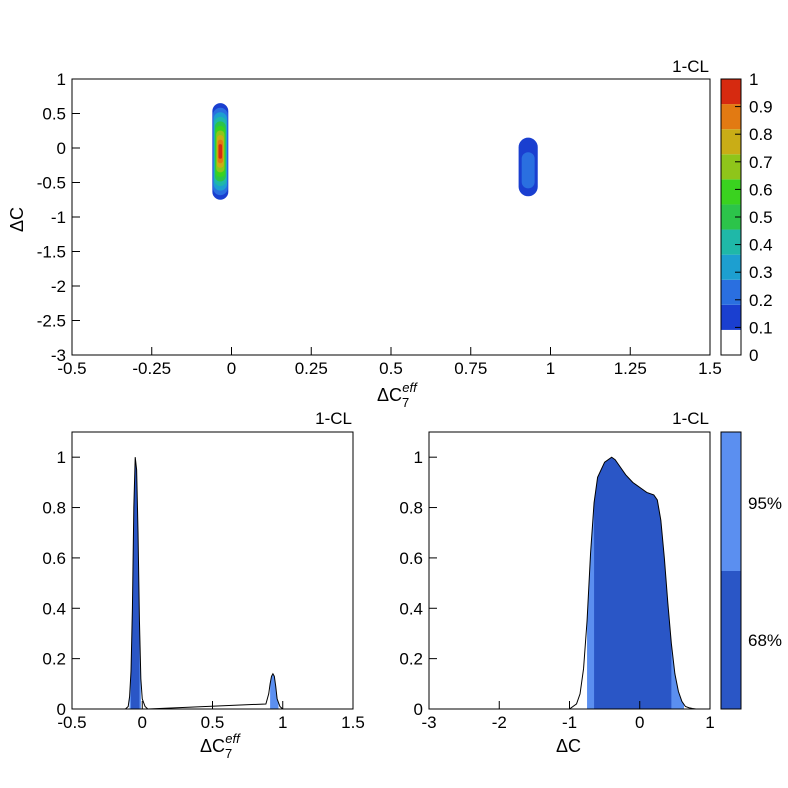 This screenshot has height=788, width=788. I want to click on profile-c7-ytick-label: 0.2, so click(54, 659).